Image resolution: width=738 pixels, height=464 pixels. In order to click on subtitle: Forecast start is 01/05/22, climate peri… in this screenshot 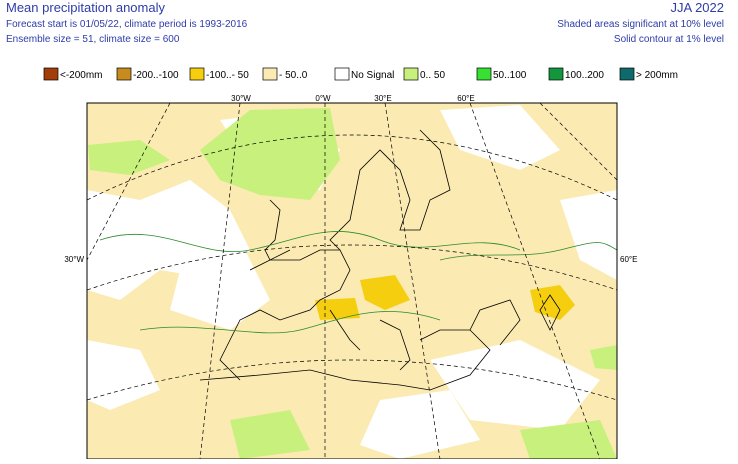, I will do `click(127, 24)`.